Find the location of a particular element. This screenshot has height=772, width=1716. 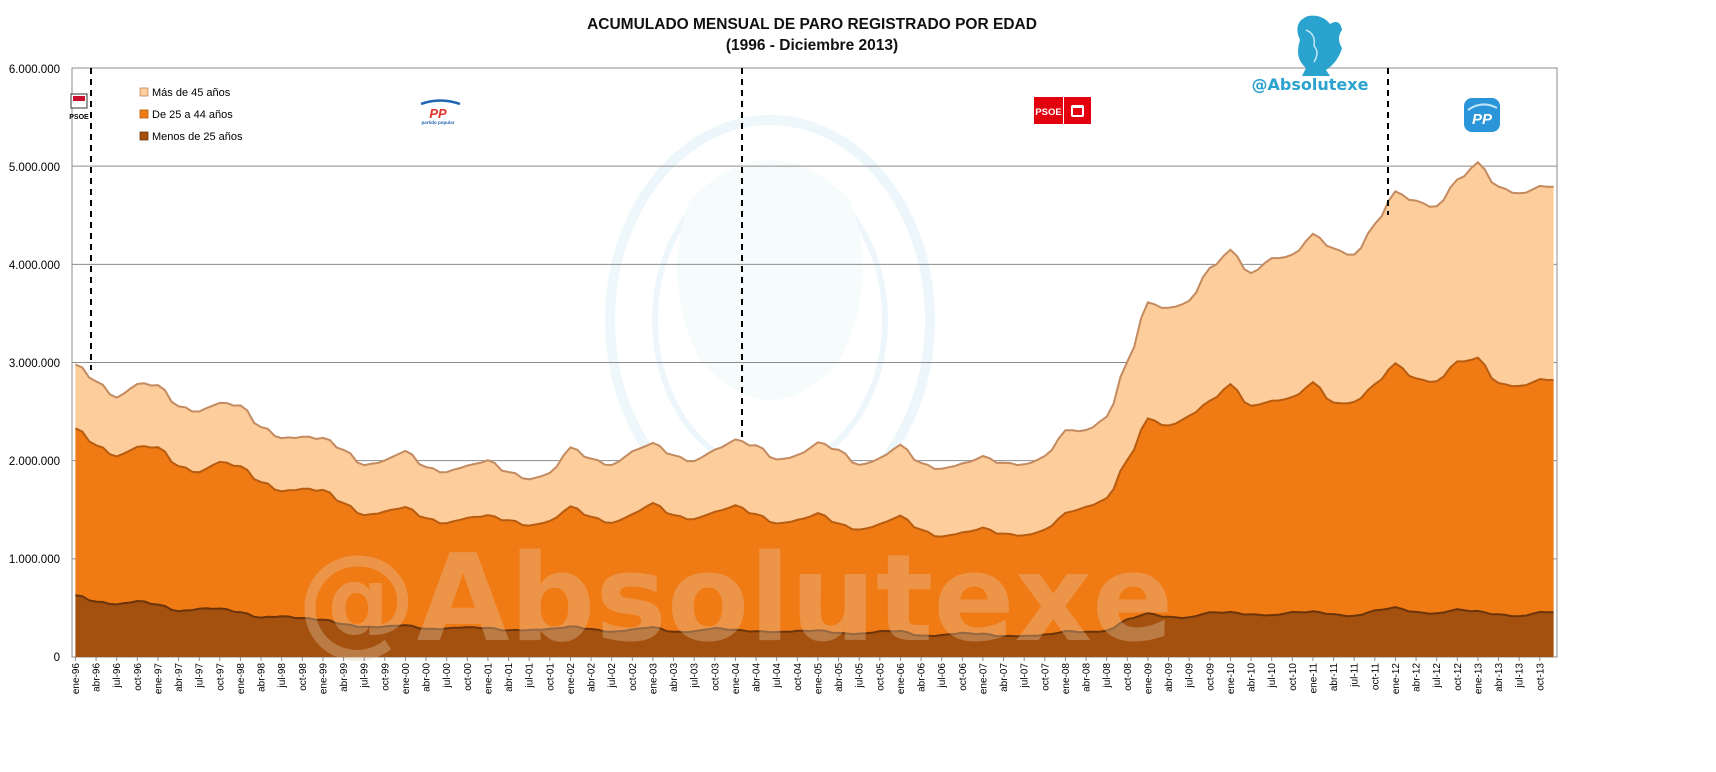

legend-label: Menos de 25 años is located at coordinates (197, 137).